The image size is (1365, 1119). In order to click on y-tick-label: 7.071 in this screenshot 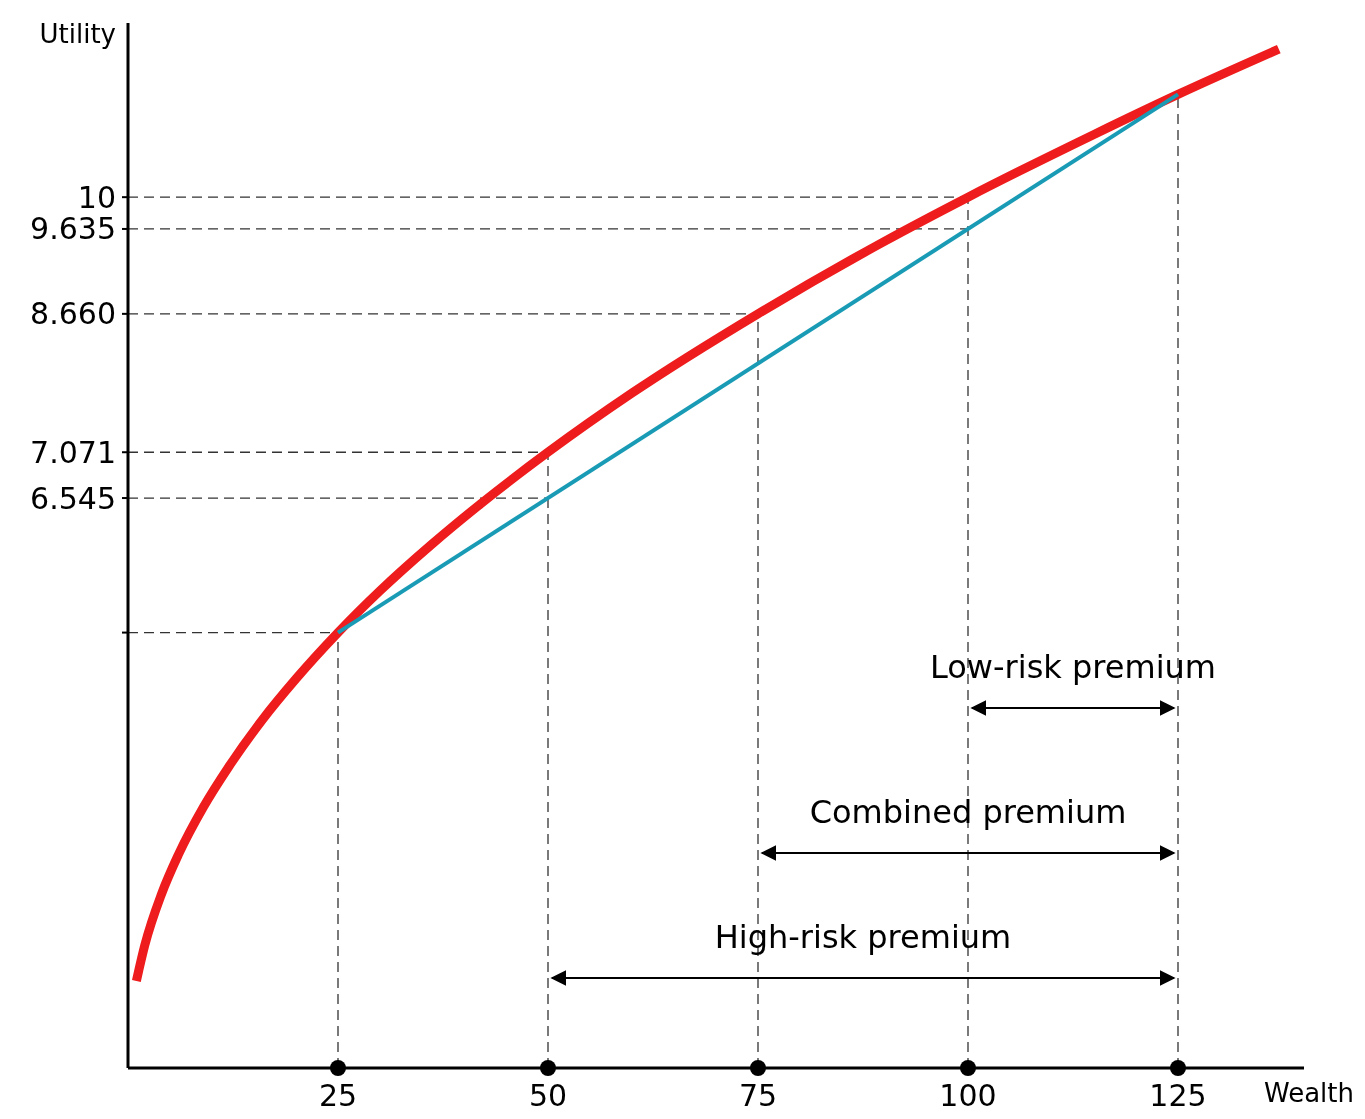, I will do `click(73, 452)`.